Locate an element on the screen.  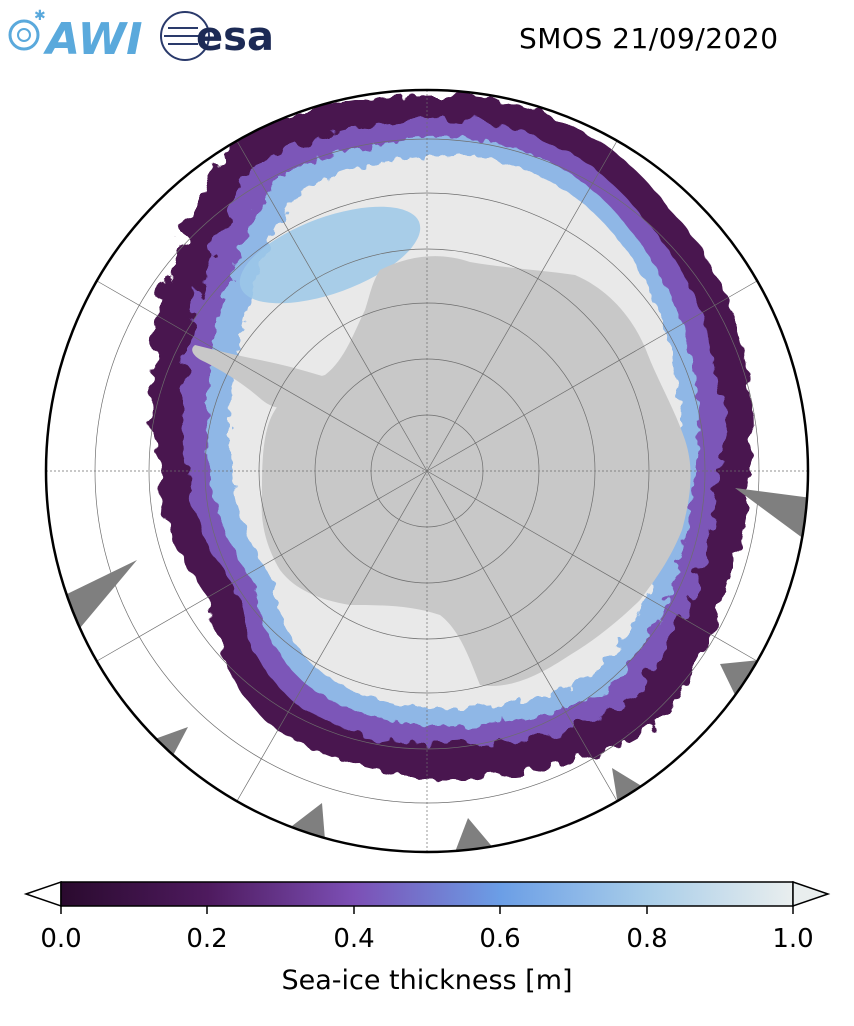
map-title: SMOS 21/09/2020 is located at coordinates (649, 38).